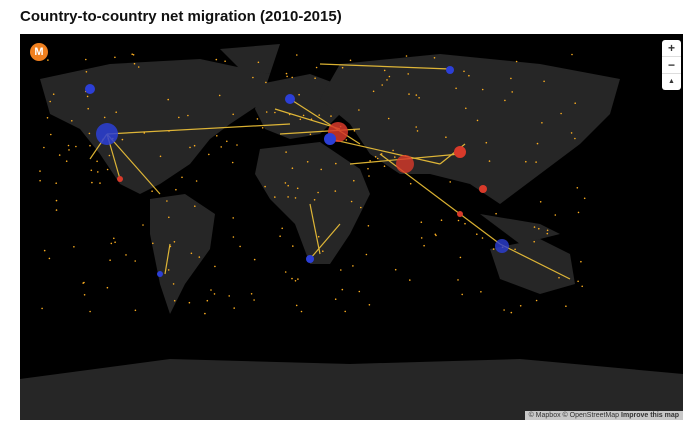 Image resolution: width=690 pixels, height=423 pixels. What do you see at coordinates (39, 52) in the screenshot?
I see `mapbox-logo: M` at bounding box center [39, 52].